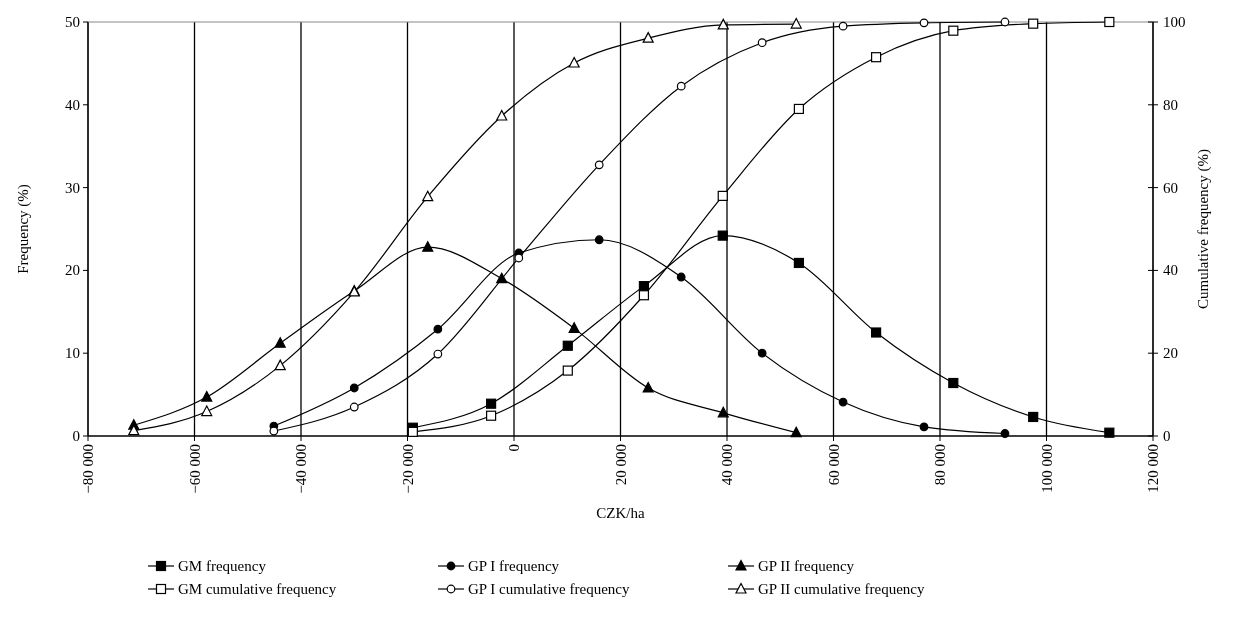 The image size is (1239, 624). I want to click on y-tick-label: 20, so click(72, 270).